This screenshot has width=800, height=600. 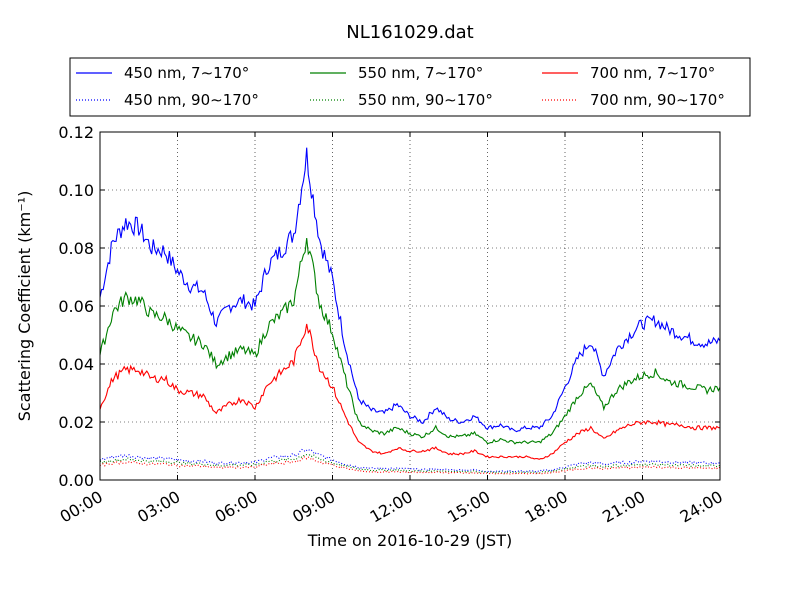 What do you see at coordinates (391, 507) in the screenshot?
I see `x-tick-label: 12:00` at bounding box center [391, 507].